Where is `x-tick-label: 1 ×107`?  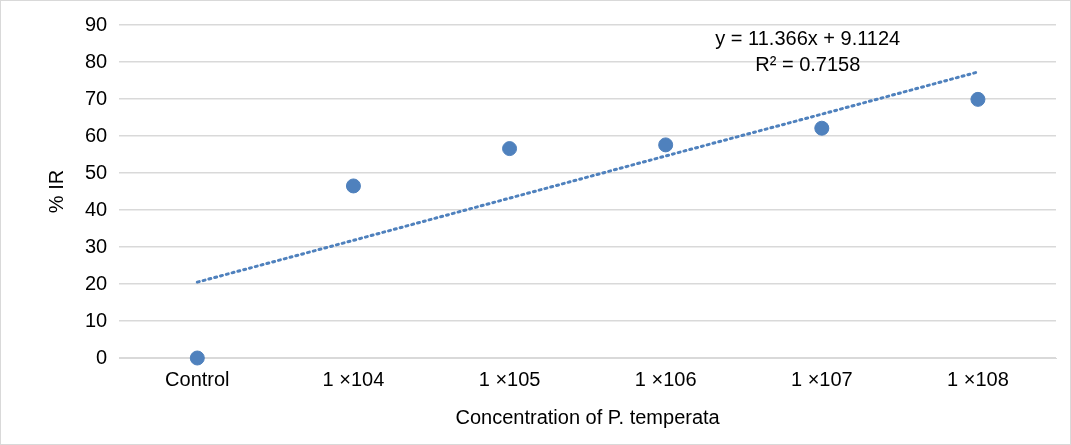 x-tick-label: 1 ×107 is located at coordinates (821, 378).